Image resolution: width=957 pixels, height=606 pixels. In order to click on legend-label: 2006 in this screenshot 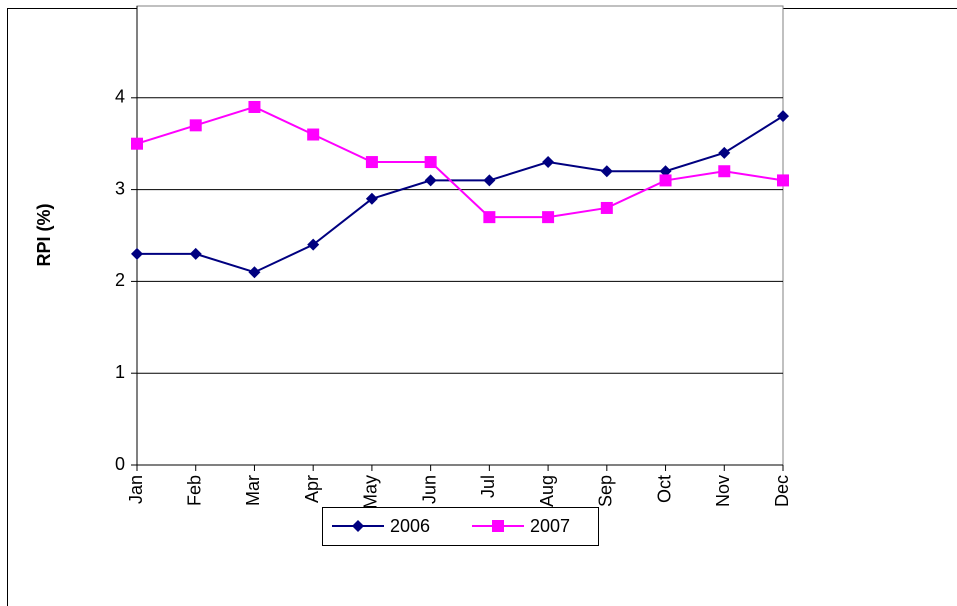, I will do `click(410, 526)`.